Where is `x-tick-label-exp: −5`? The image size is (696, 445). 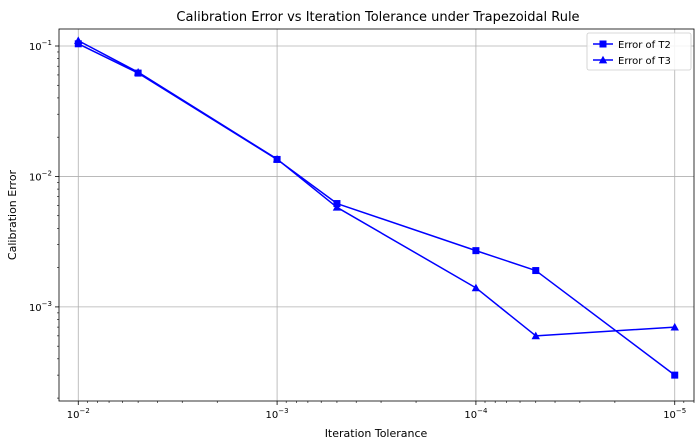 x-tick-label-exp: −5 is located at coordinates (681, 411).